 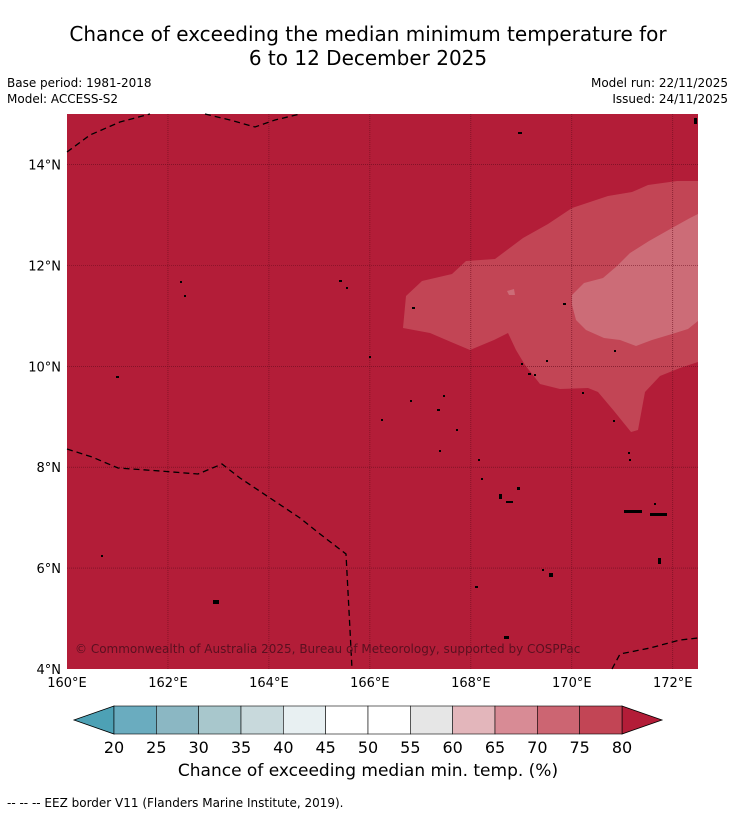 I want to click on lon-tick-label: 168°E, so click(x=471, y=683).